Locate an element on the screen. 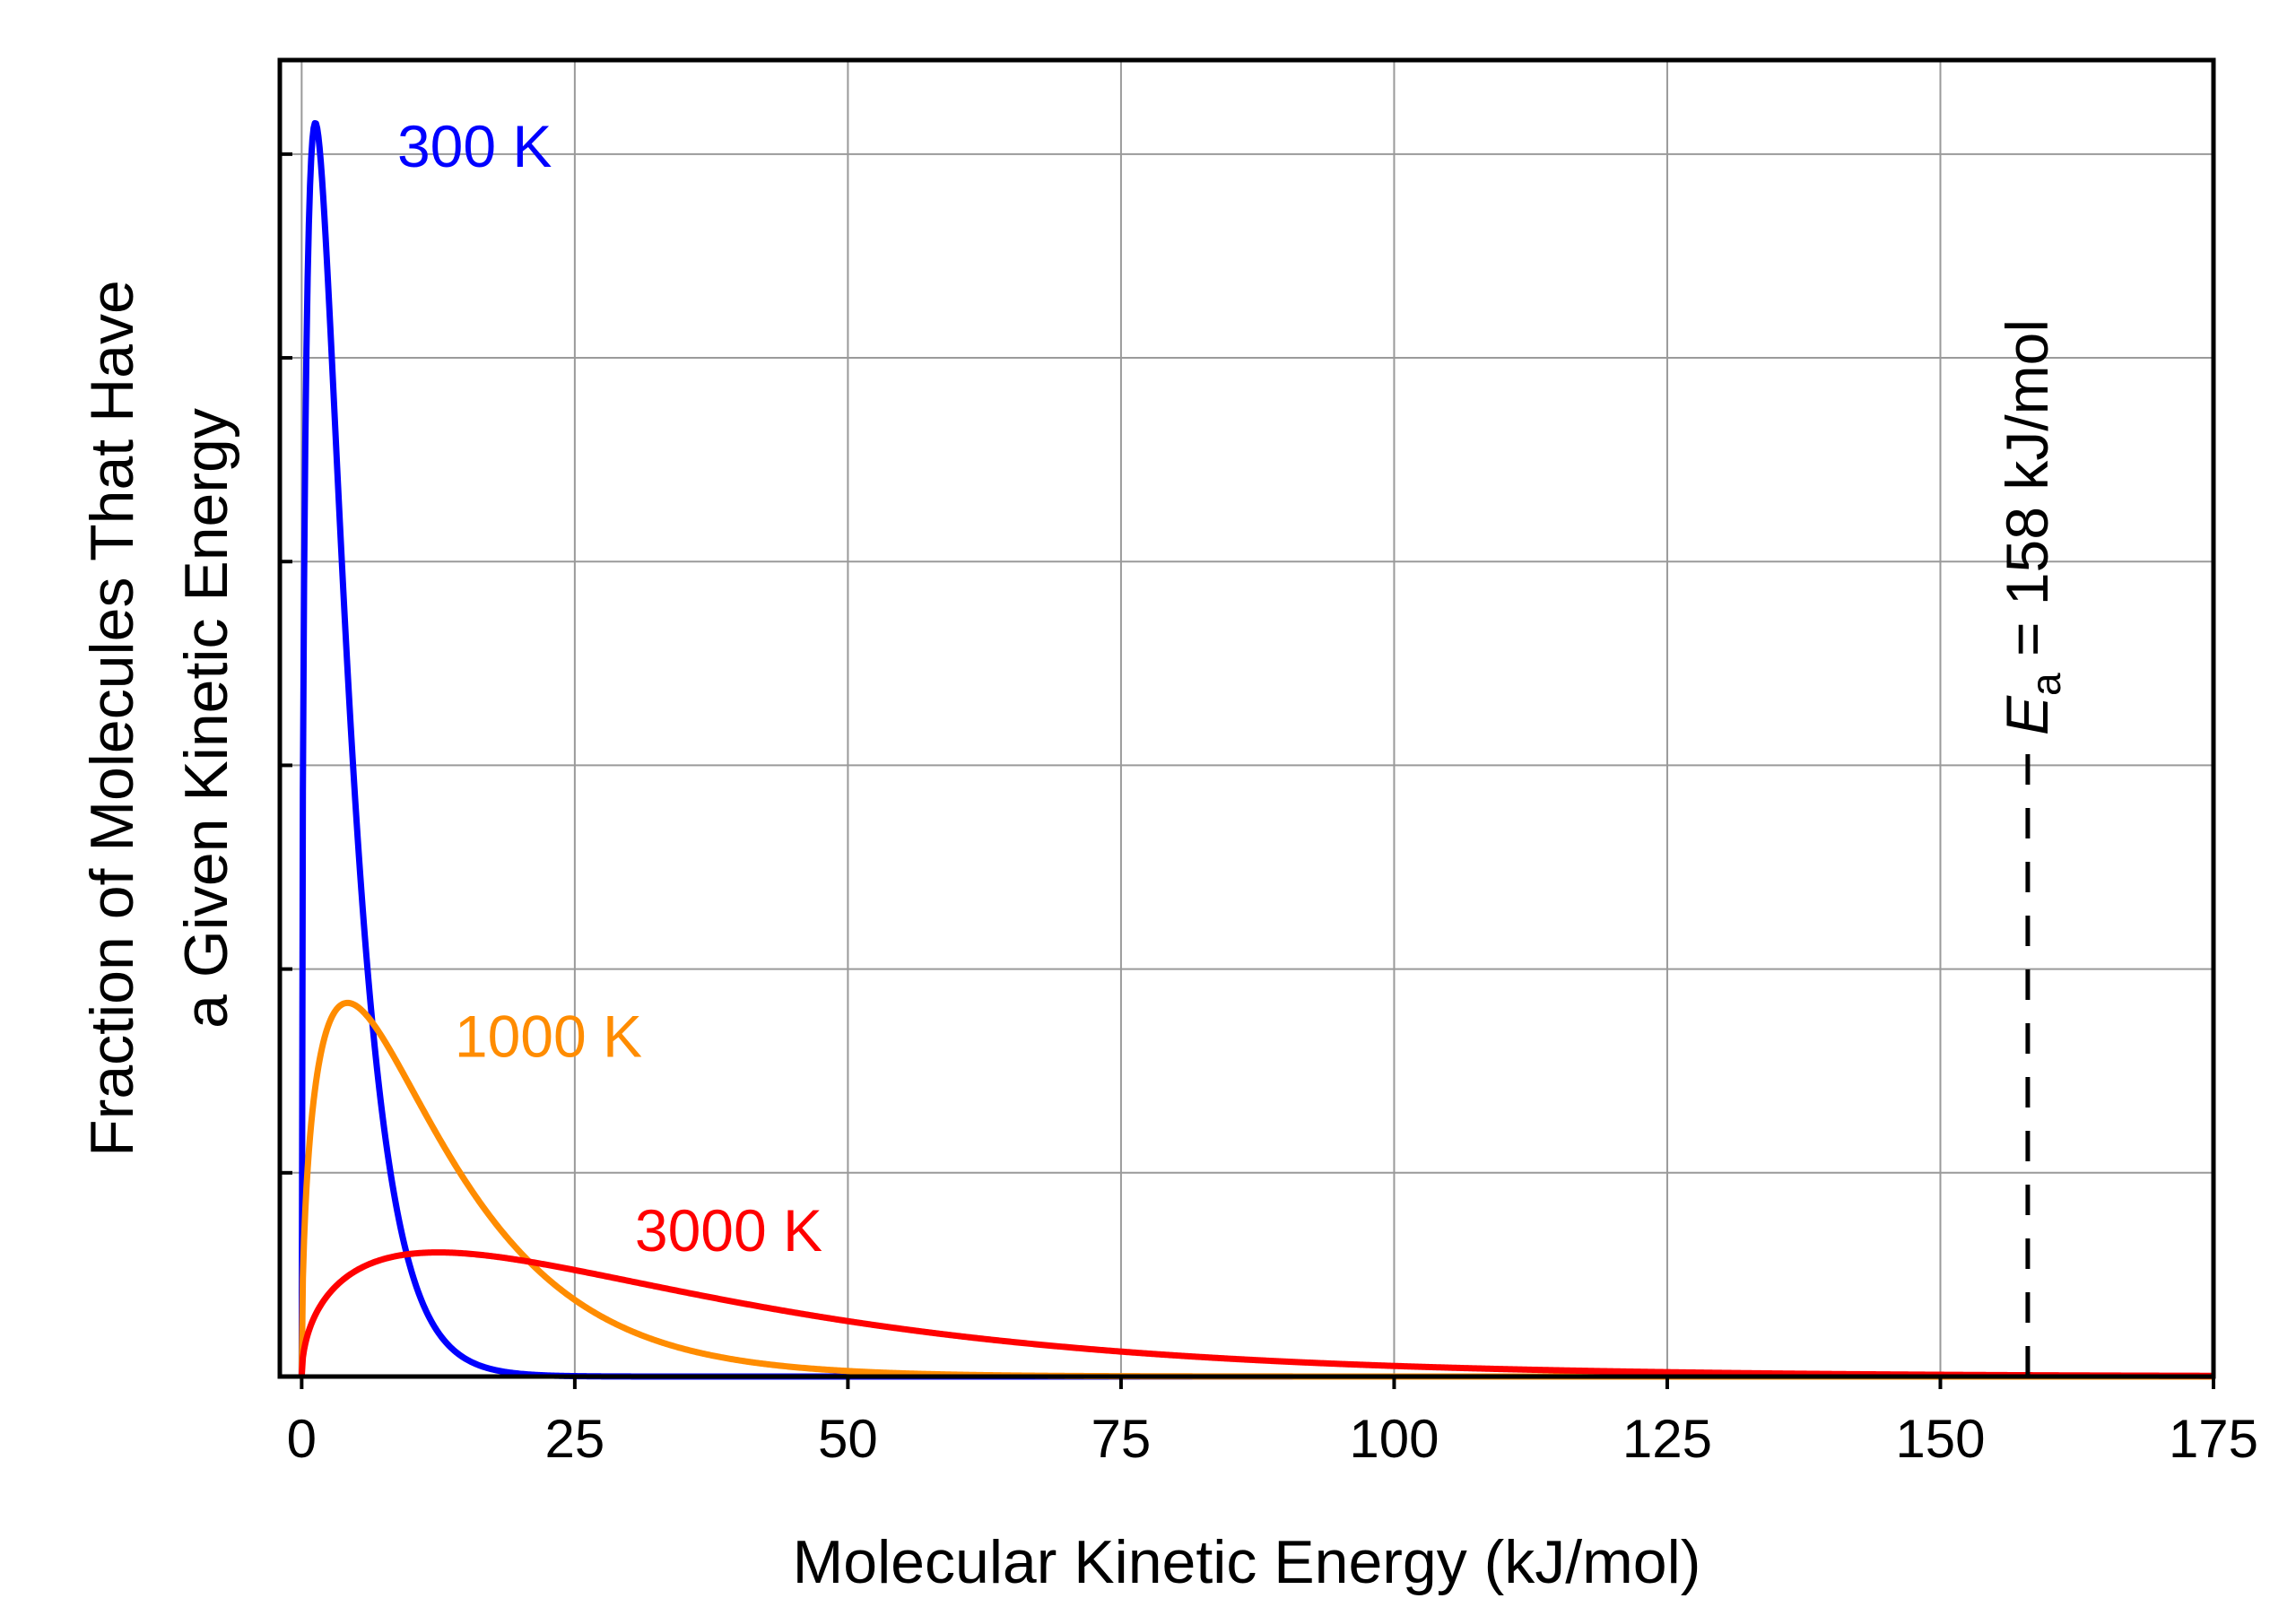 This screenshot has width=2296, height=1607. y-axis-title-line-2: a Given Kinetic Energy is located at coordinates (206, 719).